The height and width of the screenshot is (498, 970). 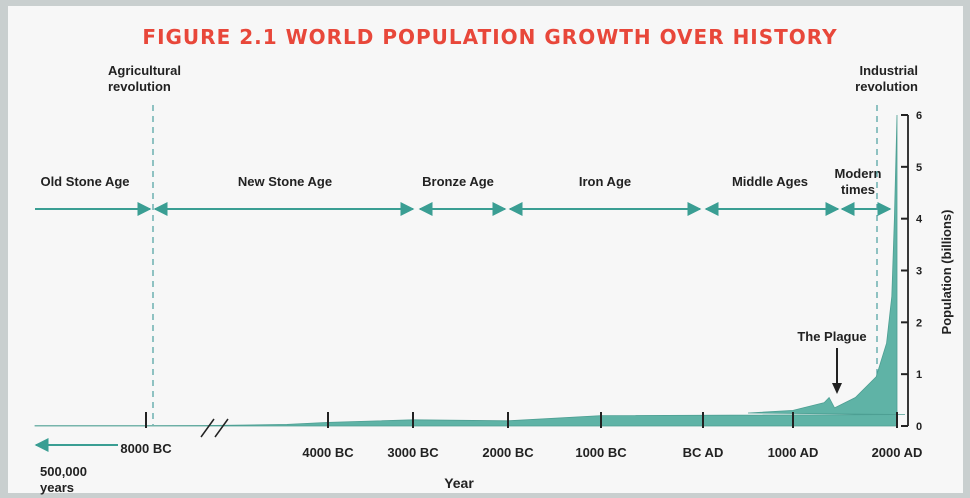 I want to click on x-tick-label-8000bc: 8000 BC, so click(x=146, y=448).